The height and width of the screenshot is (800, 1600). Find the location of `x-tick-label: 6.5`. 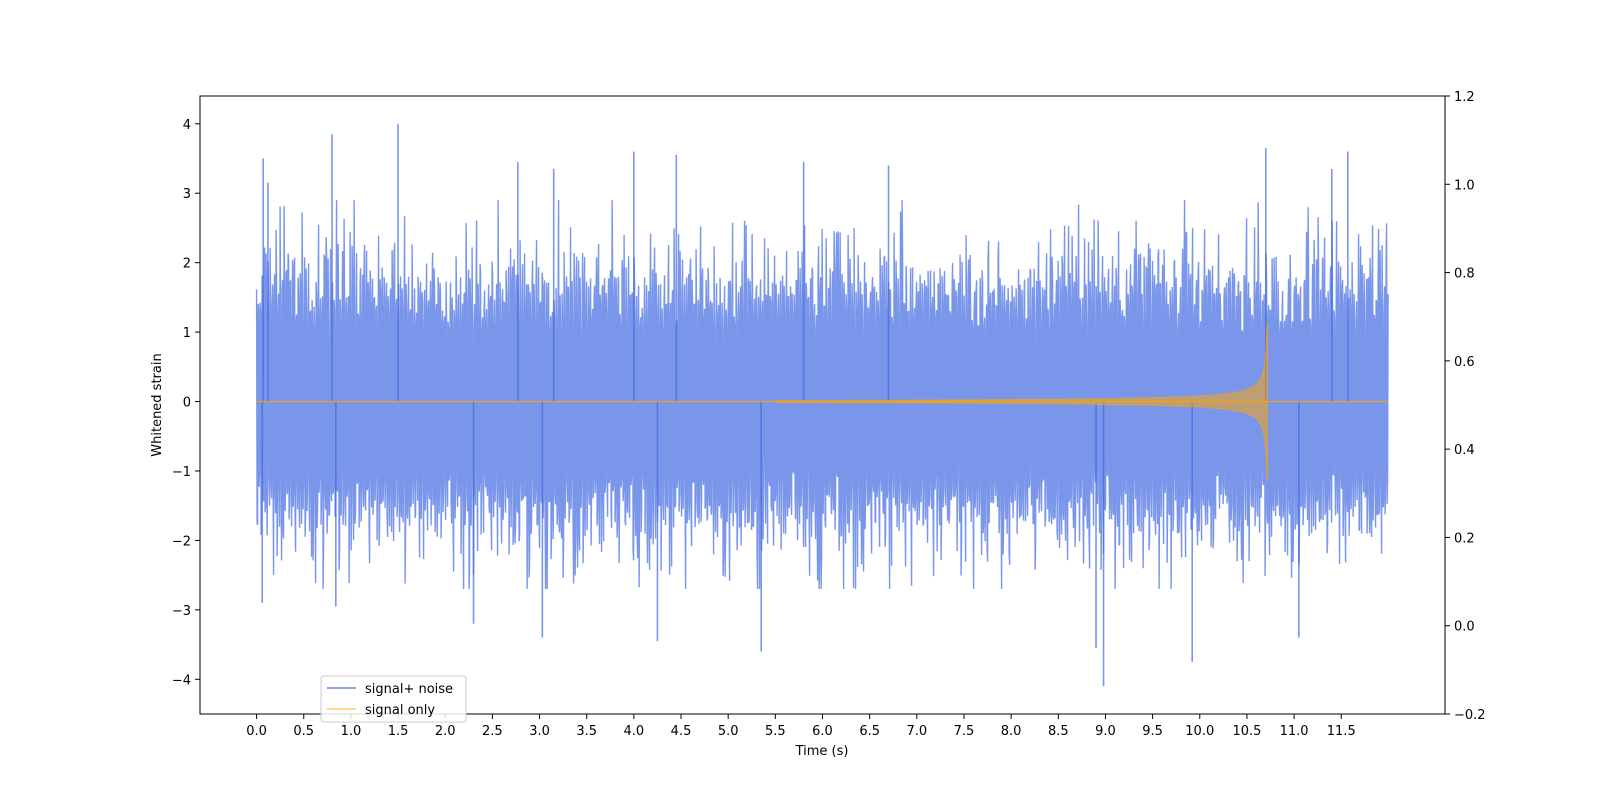

x-tick-label: 6.5 is located at coordinates (869, 731).